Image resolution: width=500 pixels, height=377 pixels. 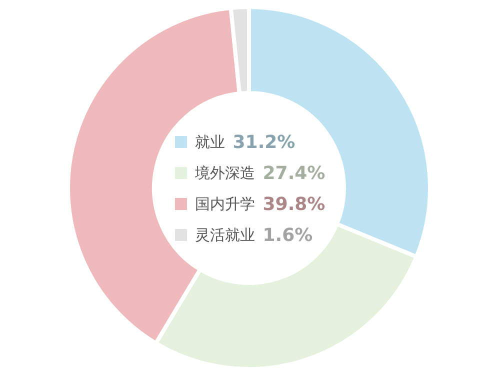 I want to click on legend-label: 国内升学, so click(x=224, y=204).